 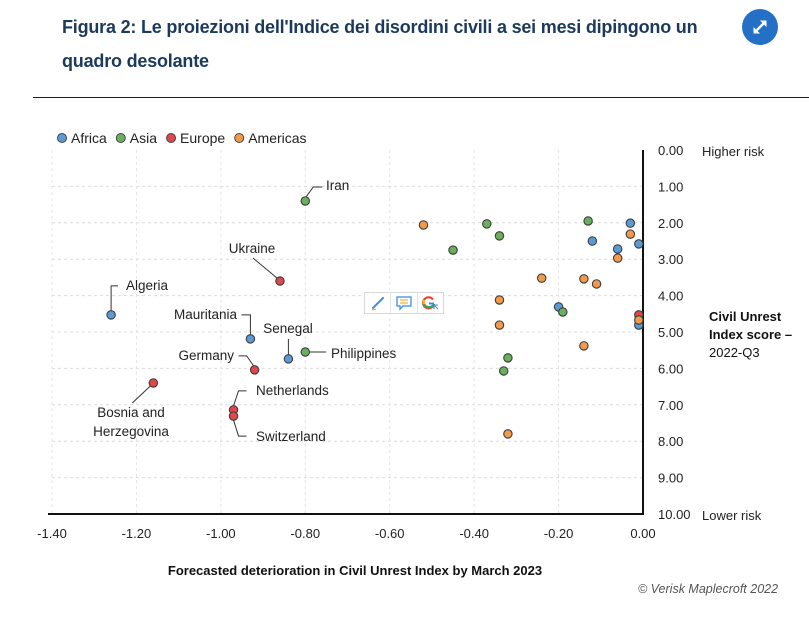 I want to click on y-tick-label: 6.00, so click(x=670, y=368).